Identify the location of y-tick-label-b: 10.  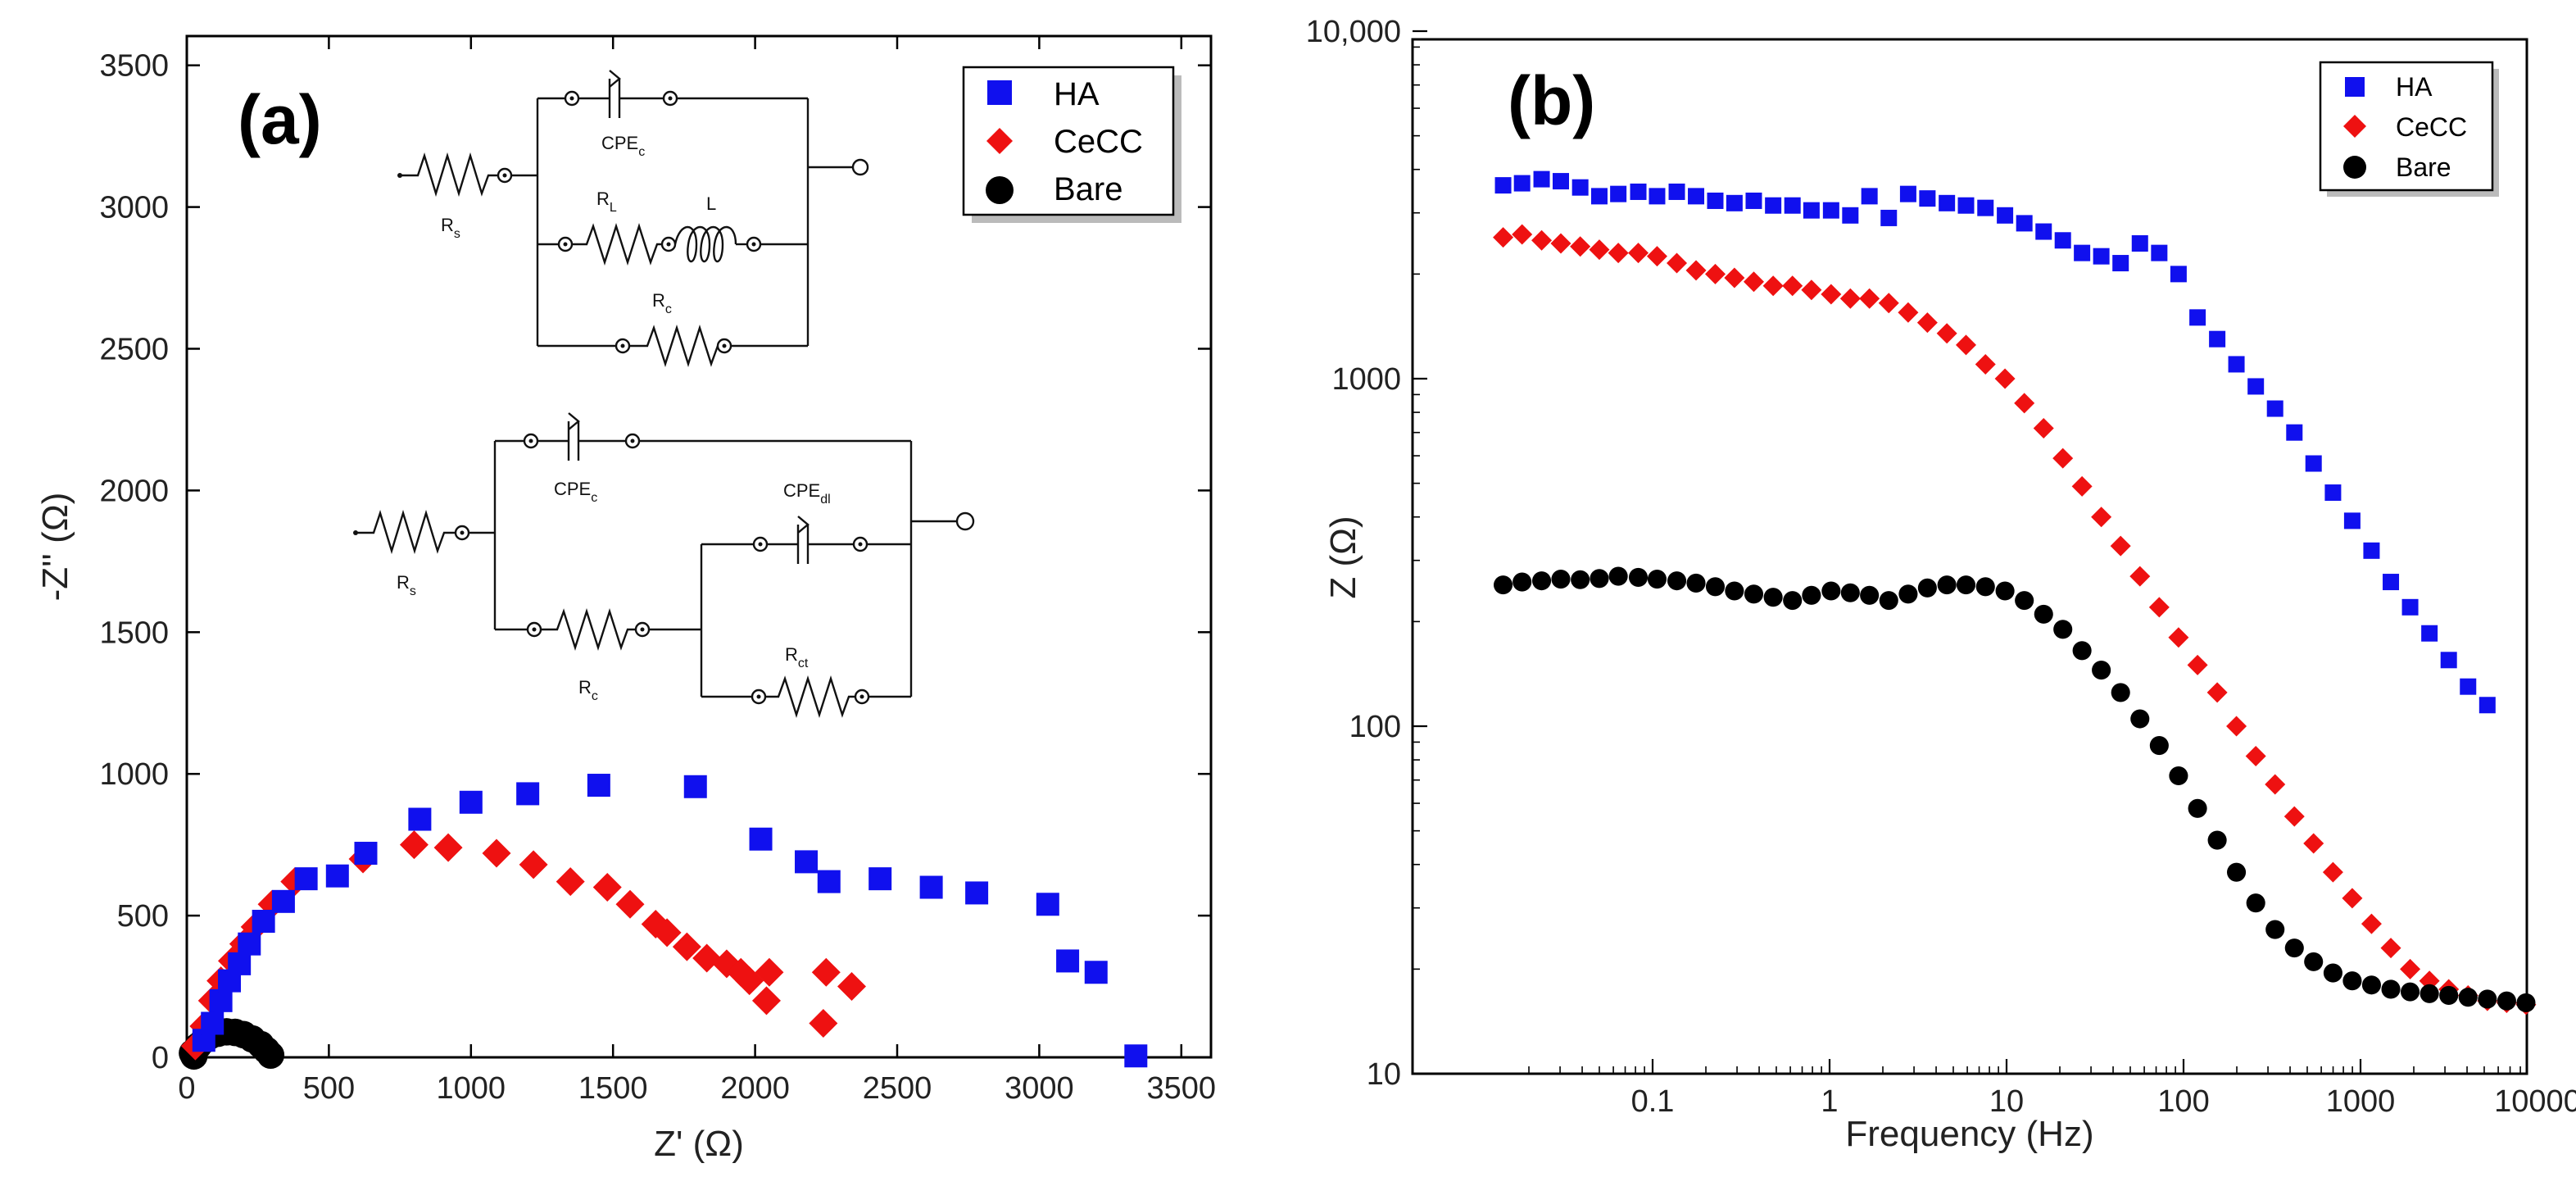
(1384, 1074).